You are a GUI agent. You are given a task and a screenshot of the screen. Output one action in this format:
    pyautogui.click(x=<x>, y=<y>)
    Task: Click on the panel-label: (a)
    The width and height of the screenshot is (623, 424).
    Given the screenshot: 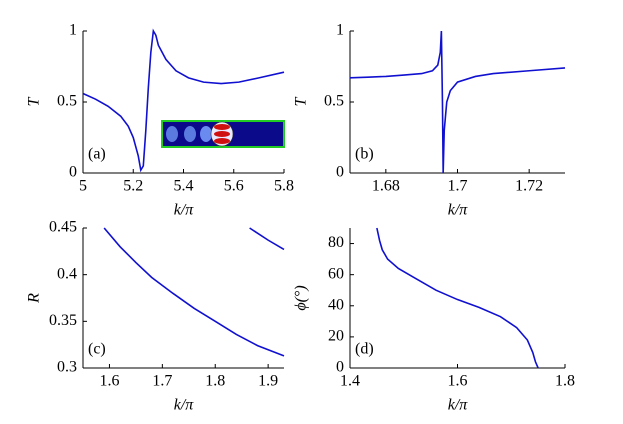 What is the action you would take?
    pyautogui.click(x=97, y=154)
    